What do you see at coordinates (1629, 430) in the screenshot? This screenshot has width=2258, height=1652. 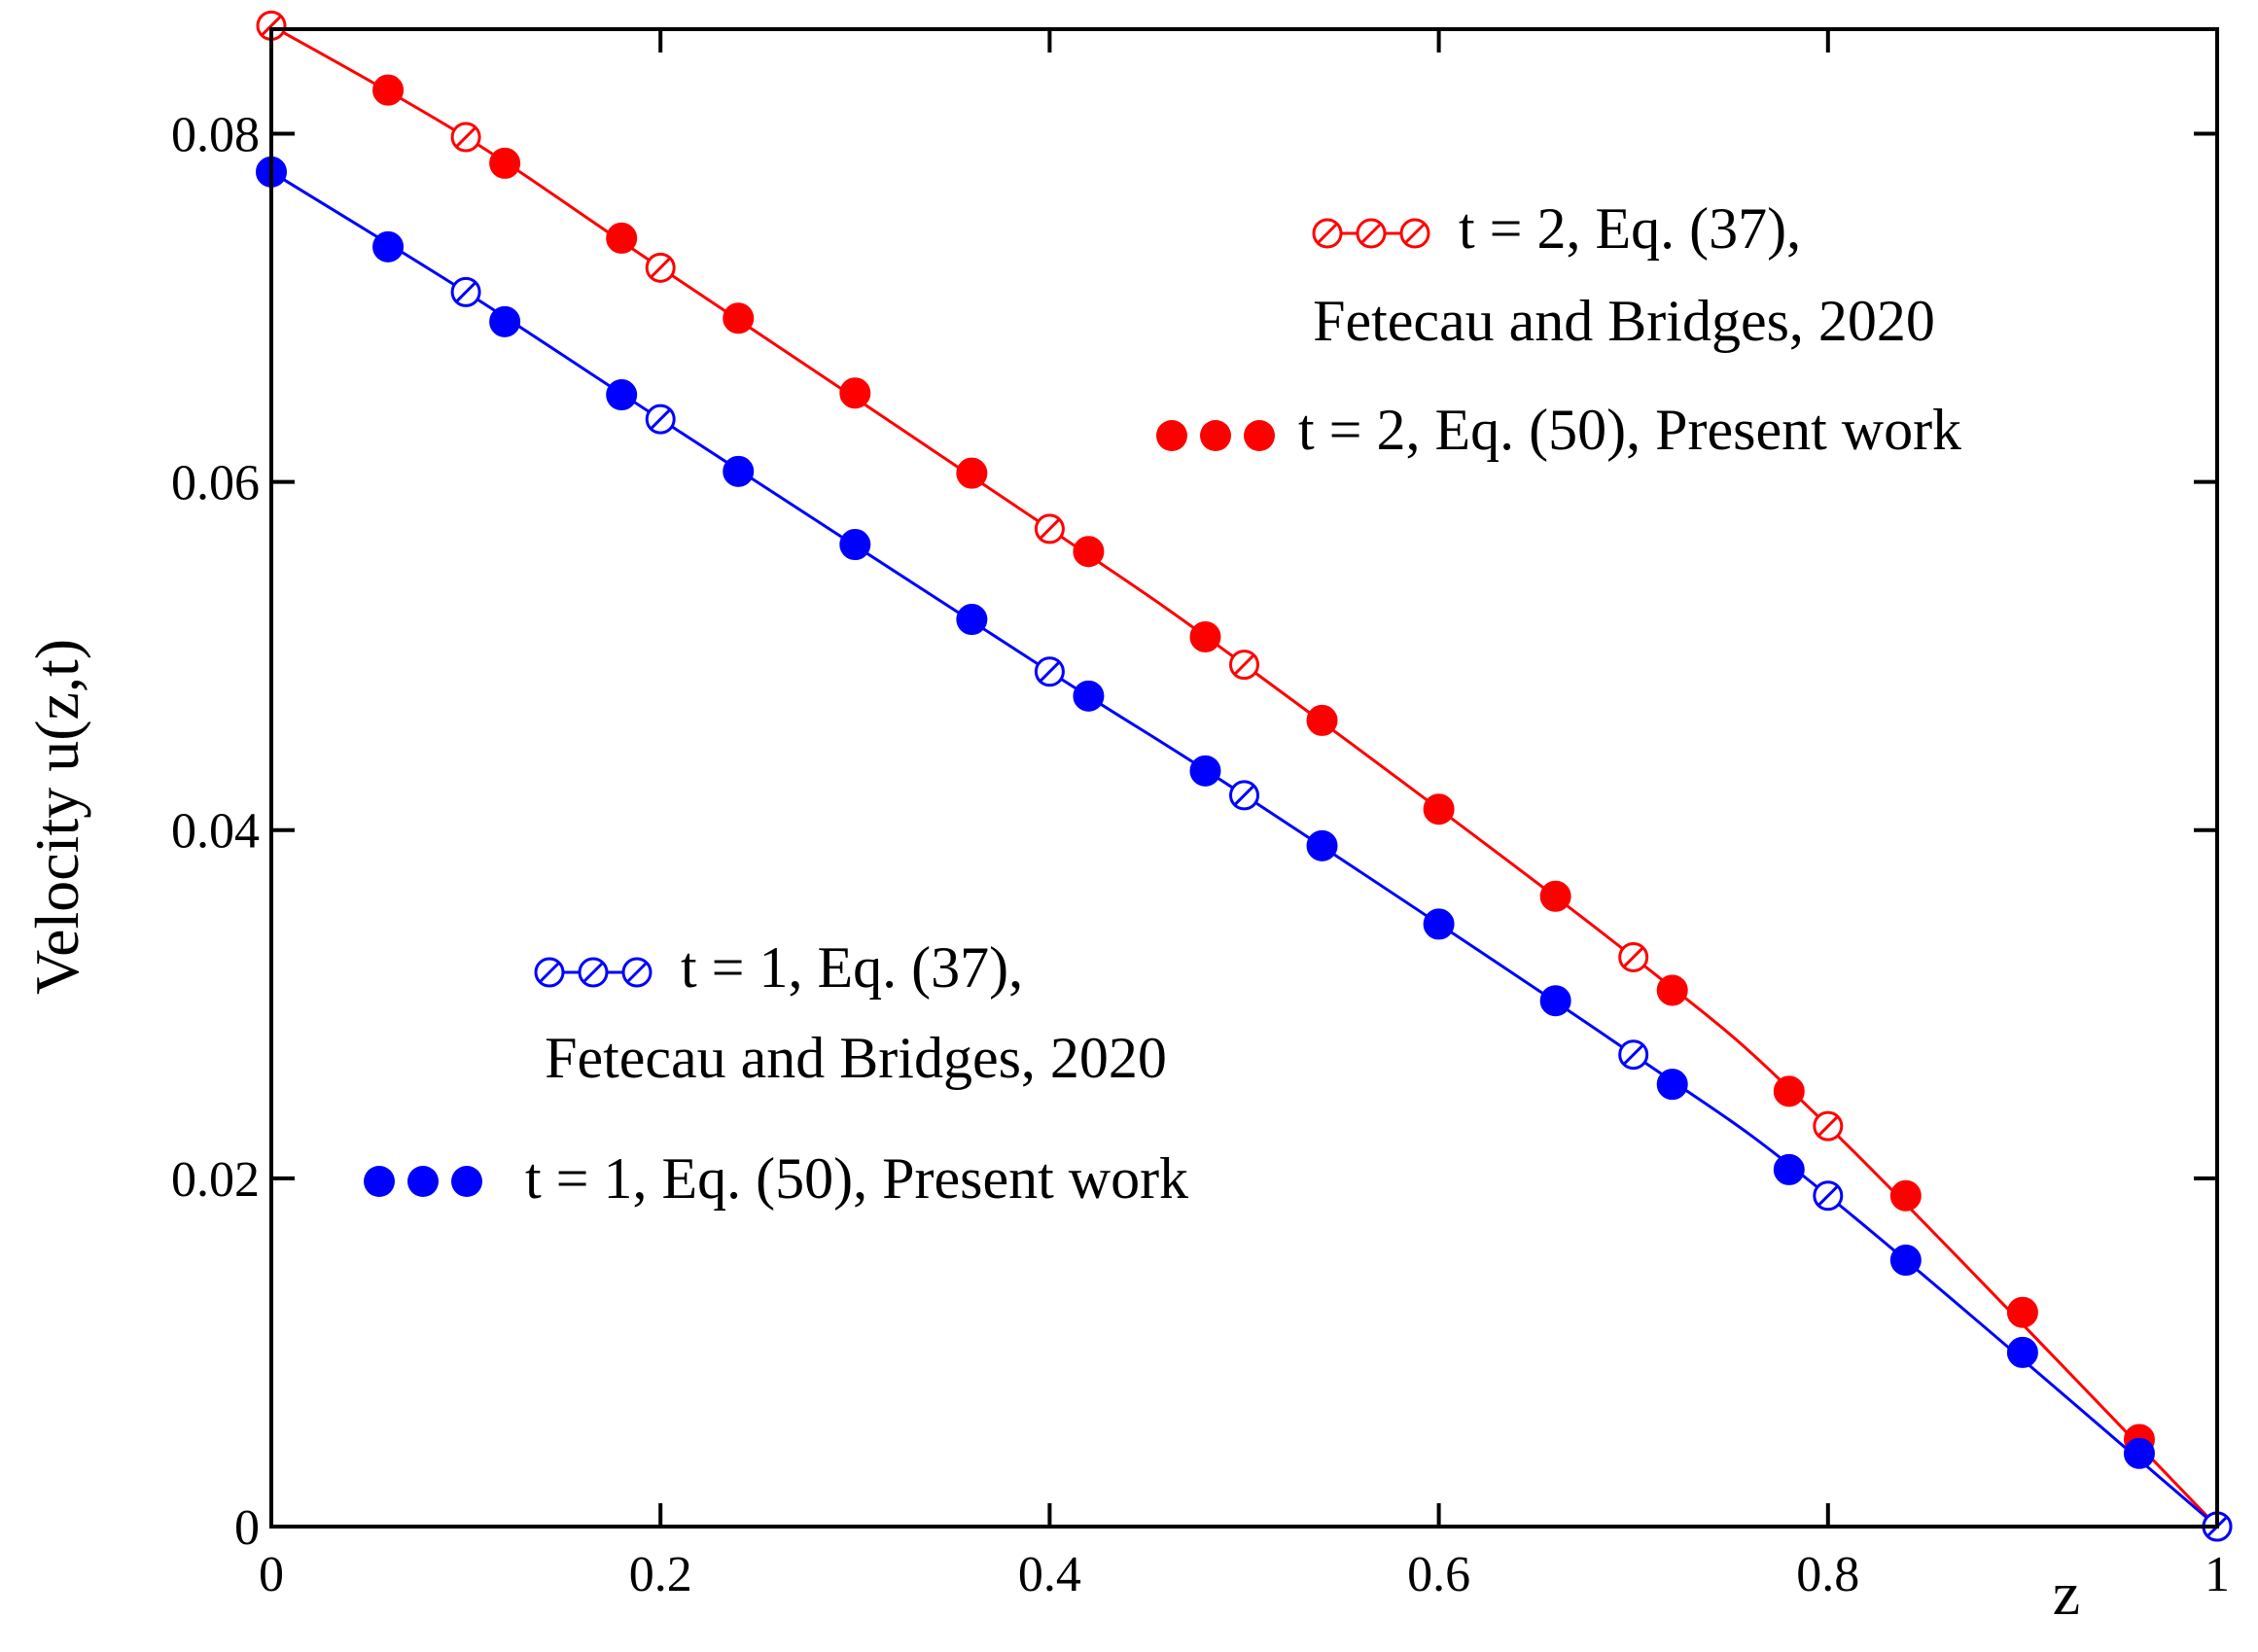 I see `legend-label: t = 2, Eq. (50), Present work` at bounding box center [1629, 430].